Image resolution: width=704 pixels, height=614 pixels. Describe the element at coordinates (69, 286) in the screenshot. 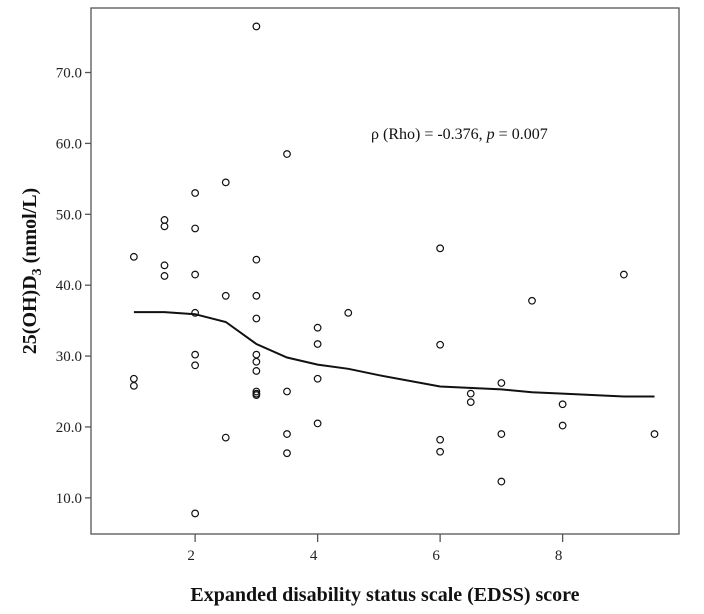

I see `y-tick-label: 40.0` at that location.